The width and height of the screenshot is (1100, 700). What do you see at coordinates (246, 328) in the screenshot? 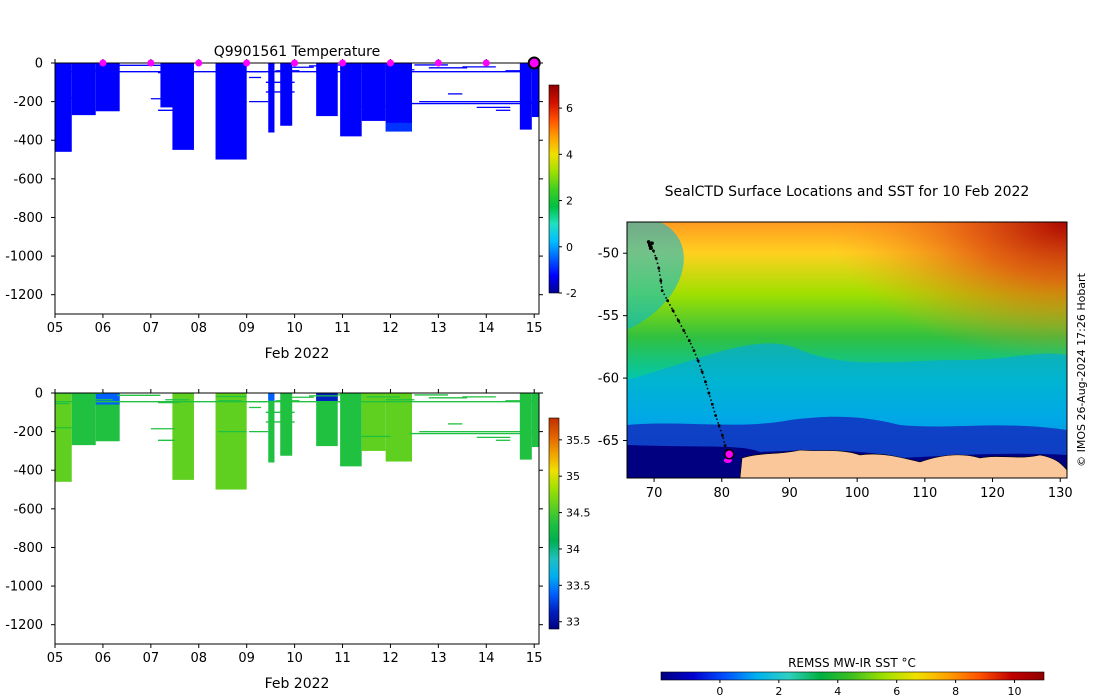
I see `x-tick-label: 09` at bounding box center [246, 328].